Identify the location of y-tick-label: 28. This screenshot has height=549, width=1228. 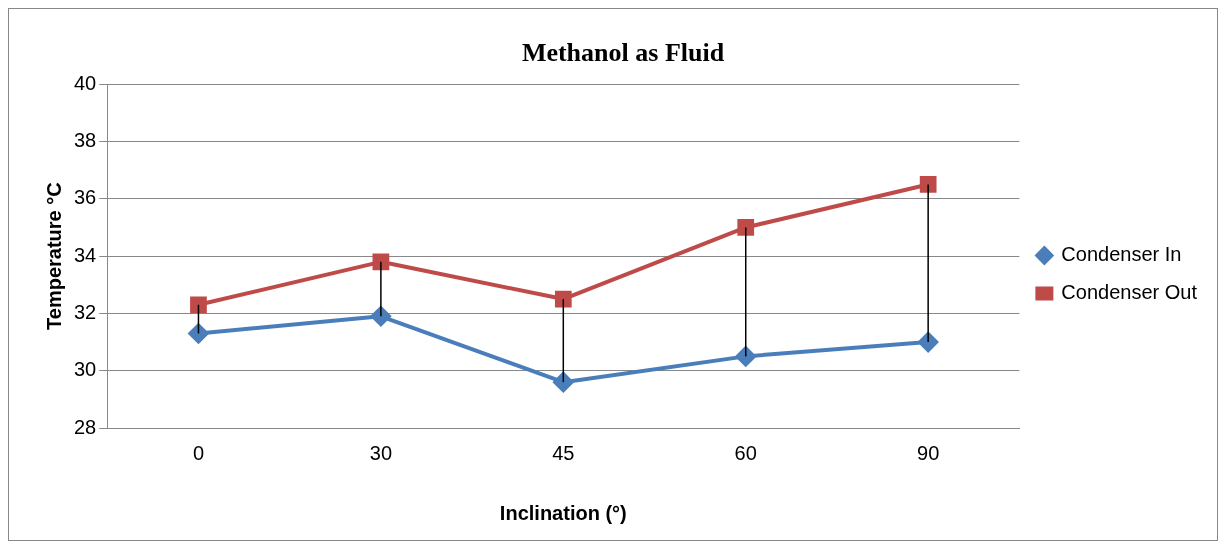
(85, 426).